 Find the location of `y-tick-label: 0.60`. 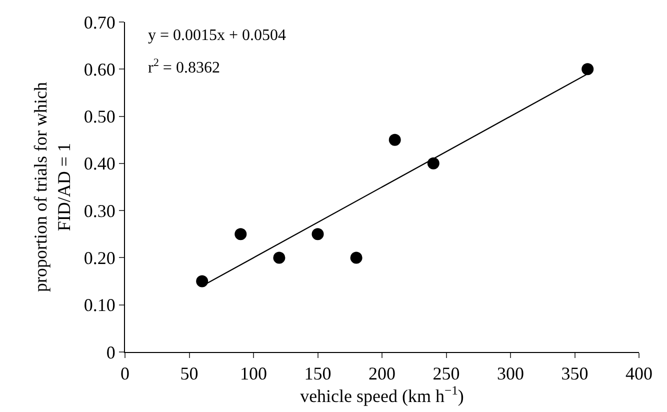

y-tick-label: 0.60 is located at coordinates (100, 69).